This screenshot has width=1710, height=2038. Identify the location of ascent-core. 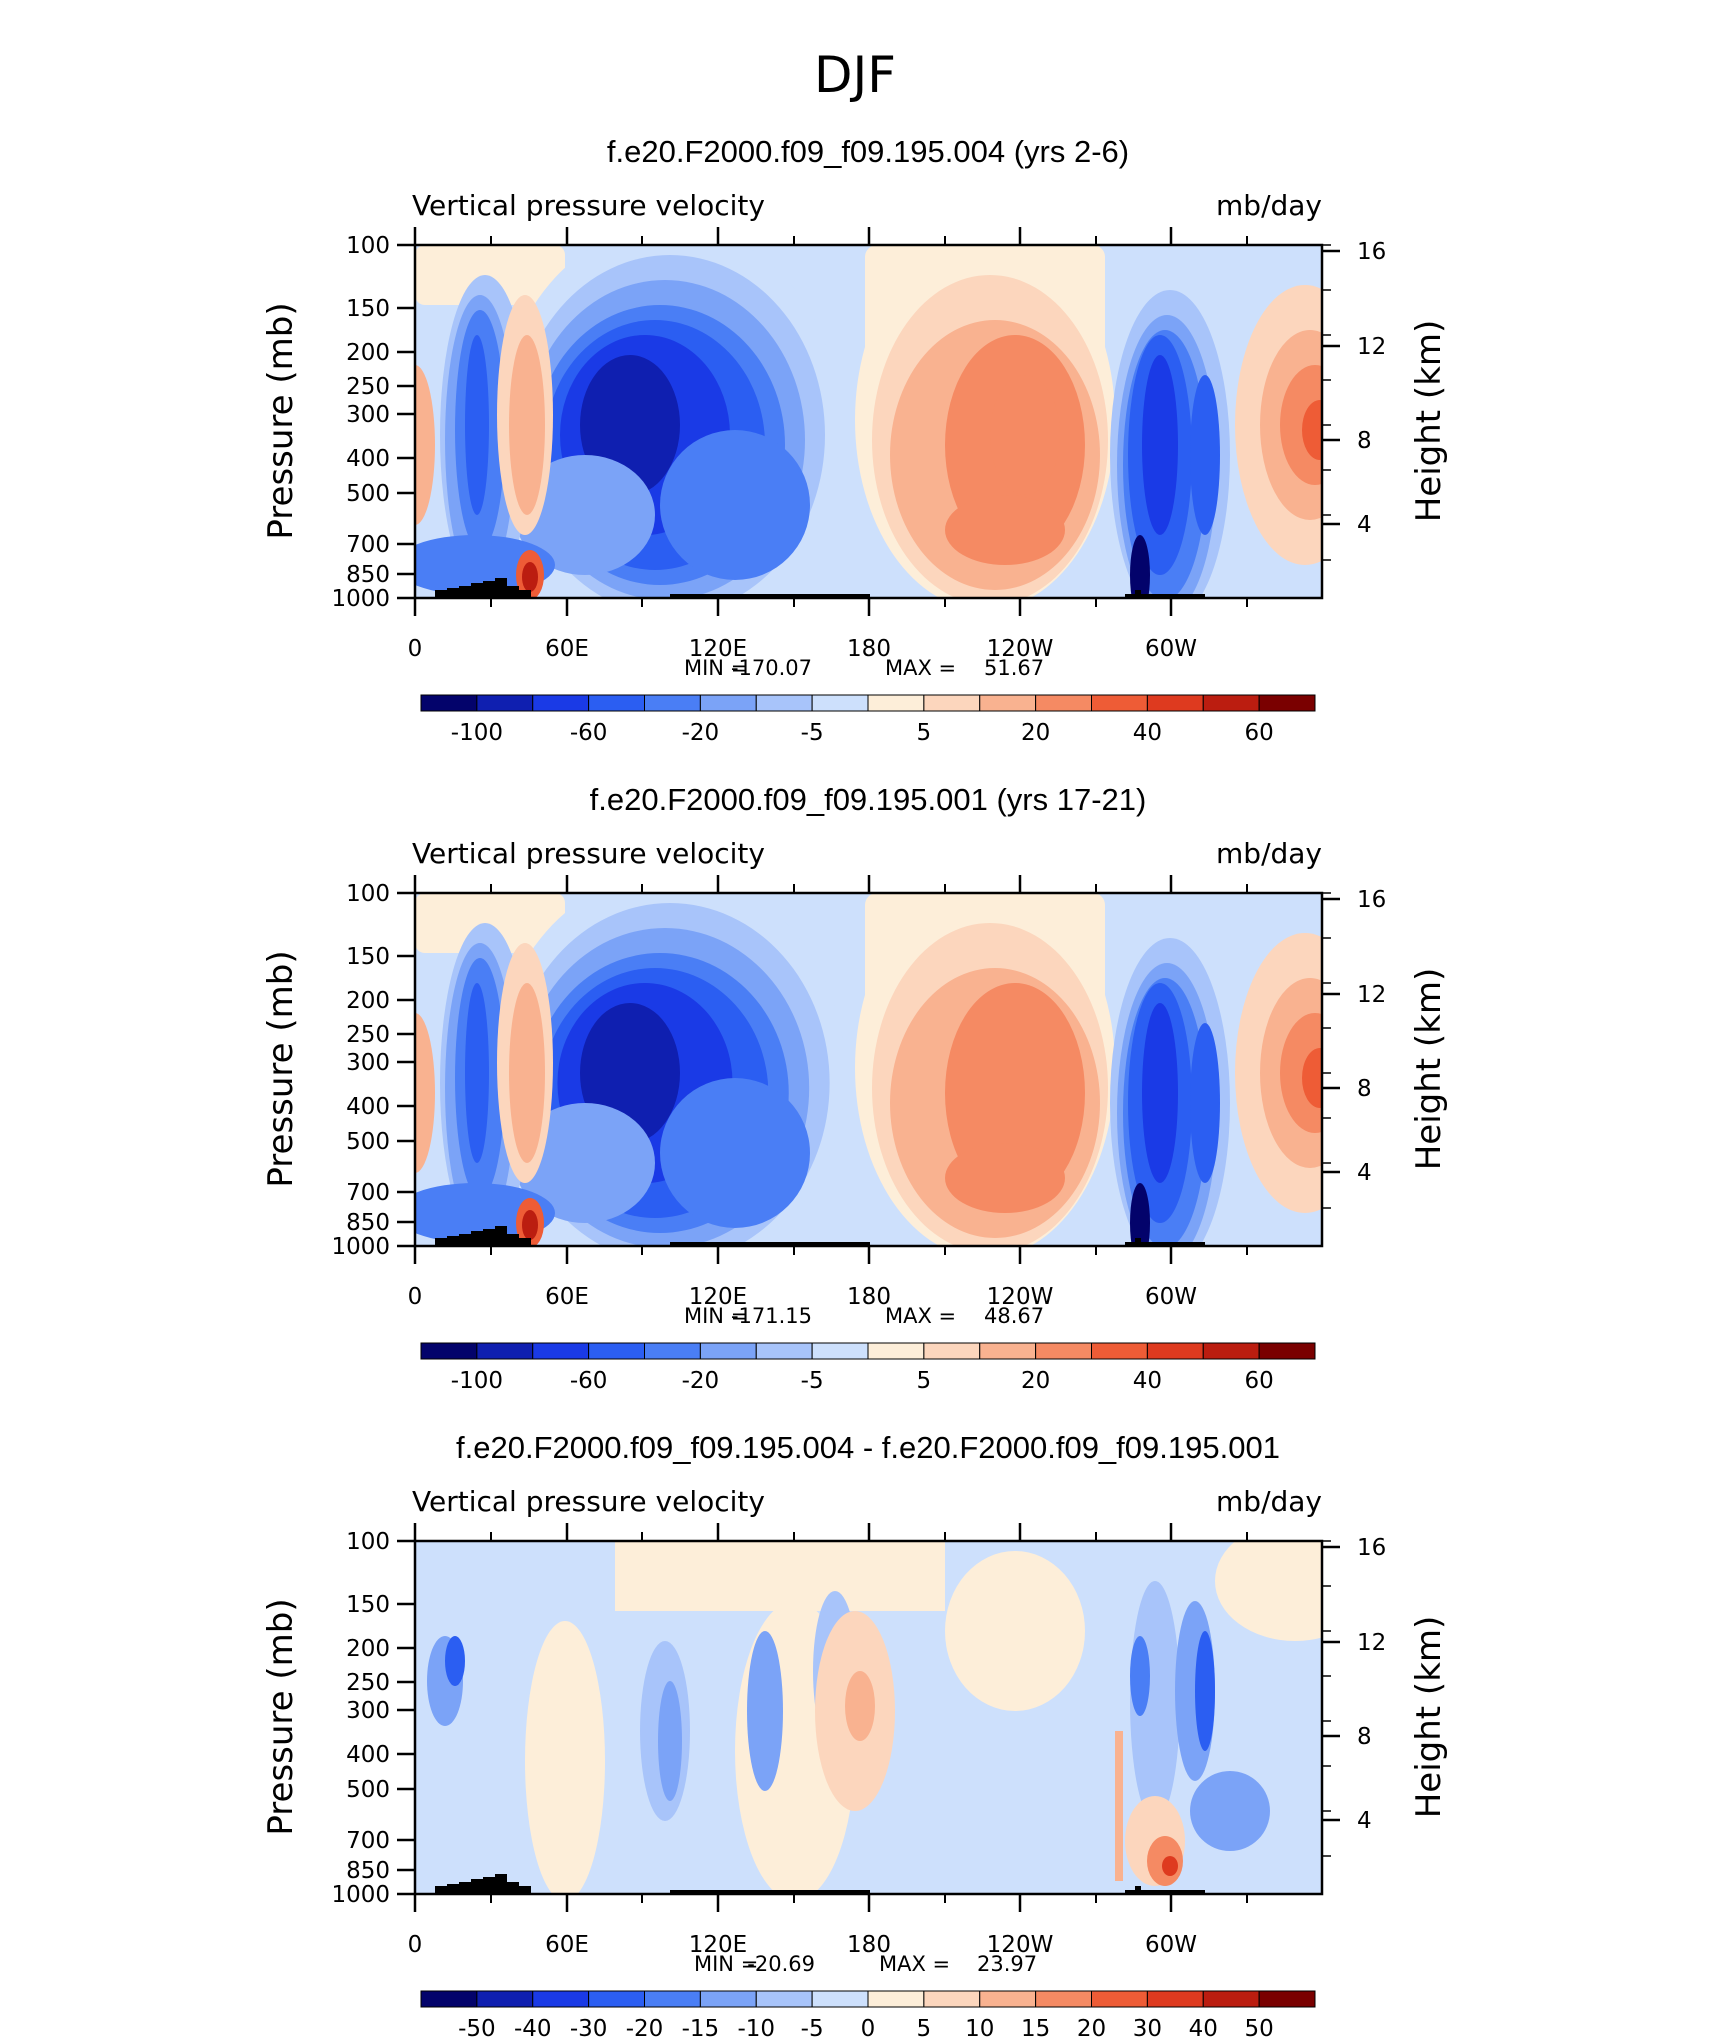
(585, 1163).